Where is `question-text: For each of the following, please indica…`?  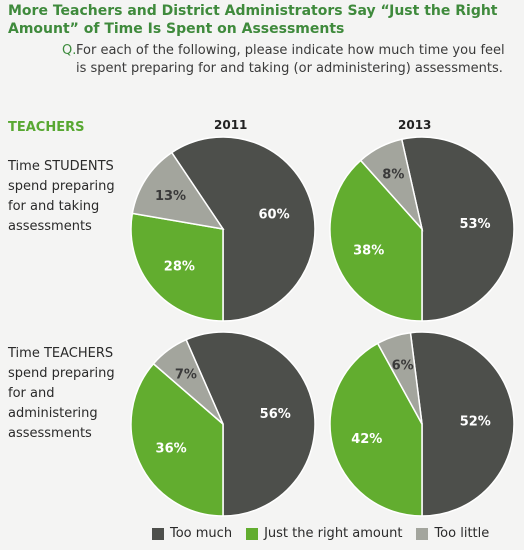
question-text: For each of the following, please indica… is located at coordinates (290, 59).